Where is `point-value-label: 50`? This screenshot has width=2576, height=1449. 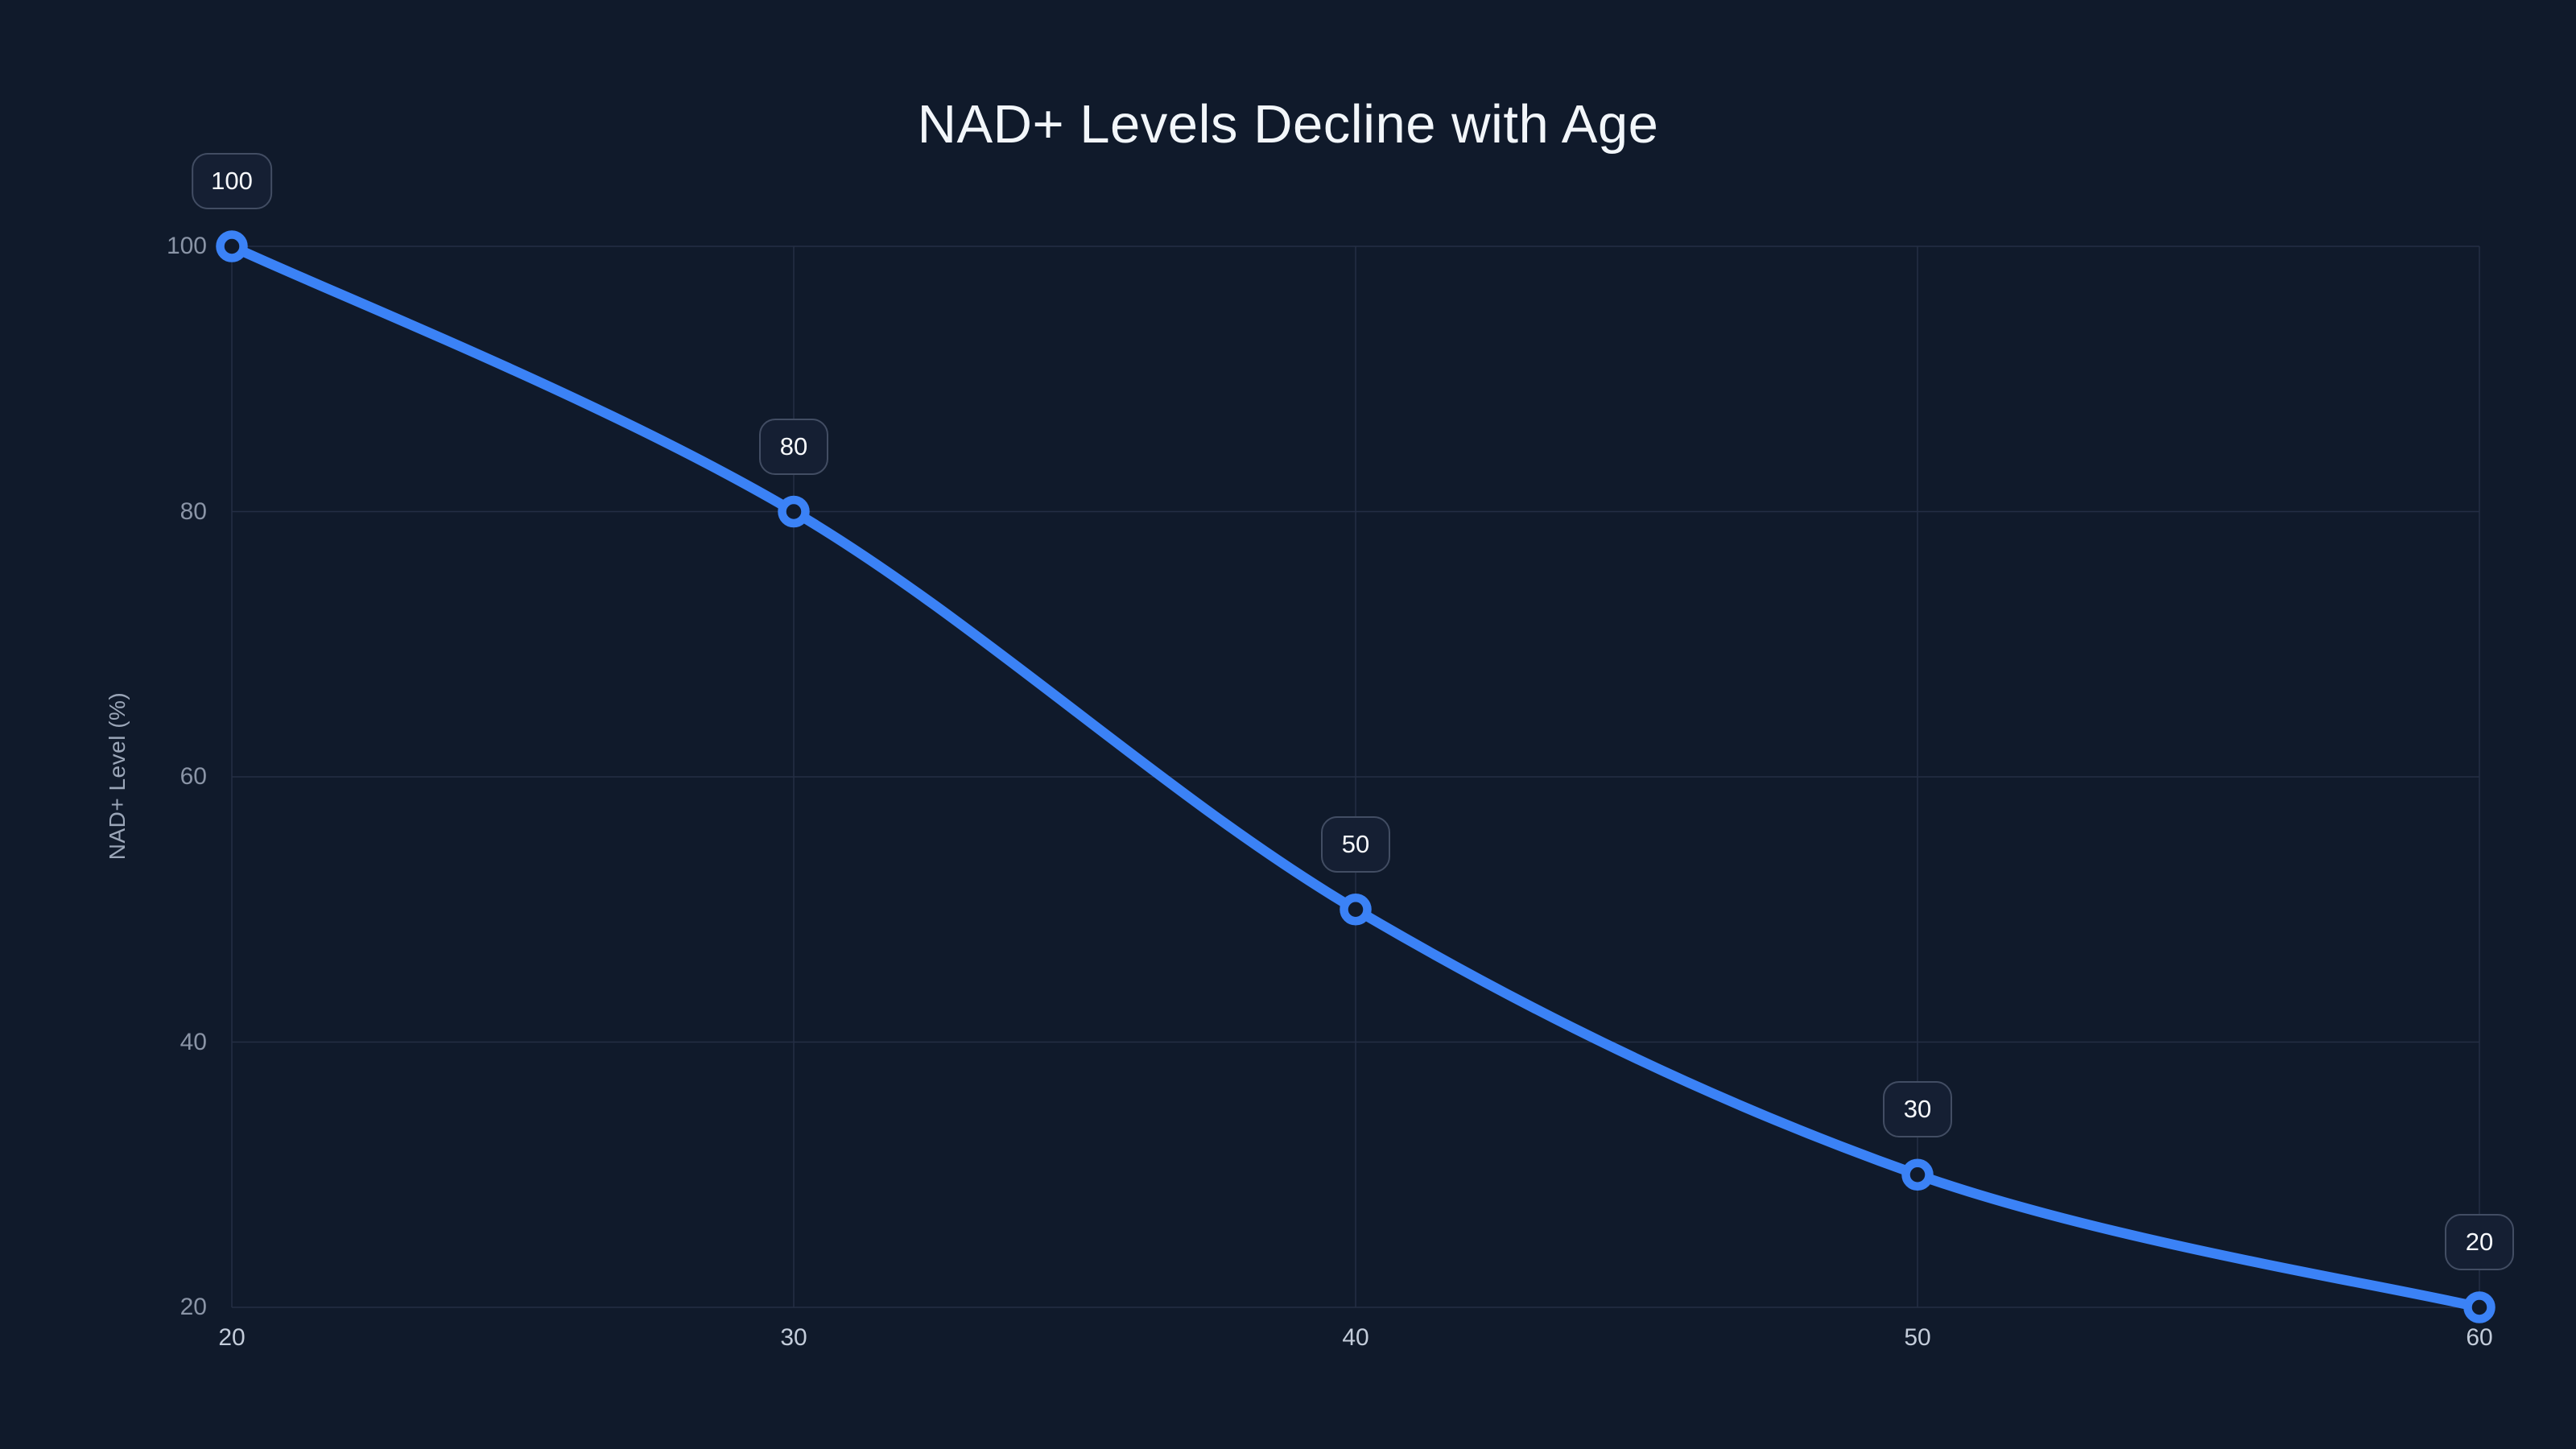 point-value-label: 50 is located at coordinates (1355, 844).